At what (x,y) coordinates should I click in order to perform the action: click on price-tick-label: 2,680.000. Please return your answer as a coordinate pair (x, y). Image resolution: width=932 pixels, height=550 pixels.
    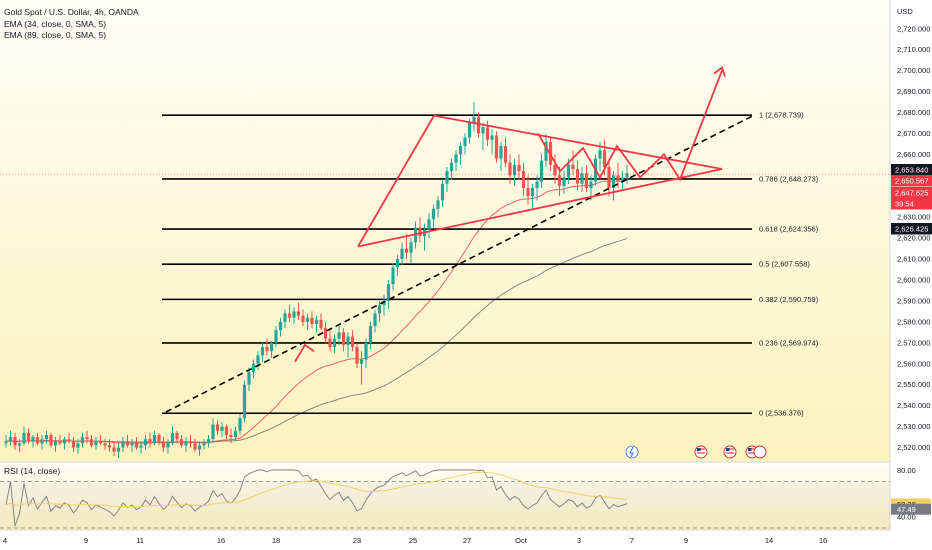
    Looking at the image, I should click on (913, 112).